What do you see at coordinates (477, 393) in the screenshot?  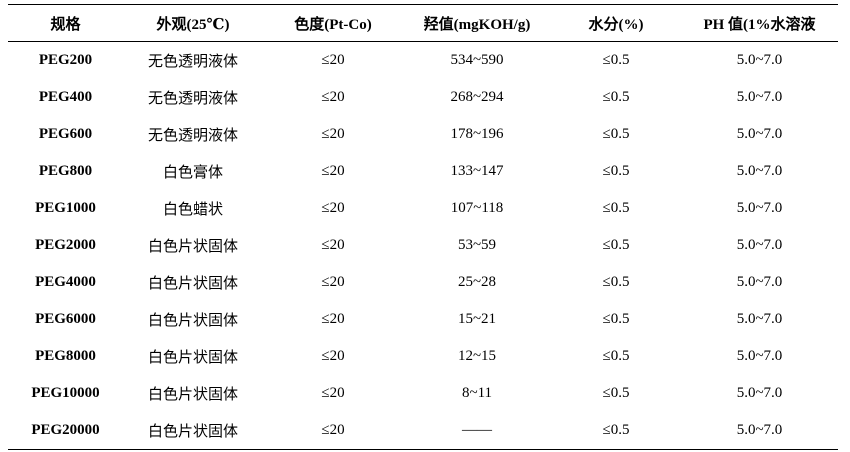 I see `table-cell: 8~11` at bounding box center [477, 393].